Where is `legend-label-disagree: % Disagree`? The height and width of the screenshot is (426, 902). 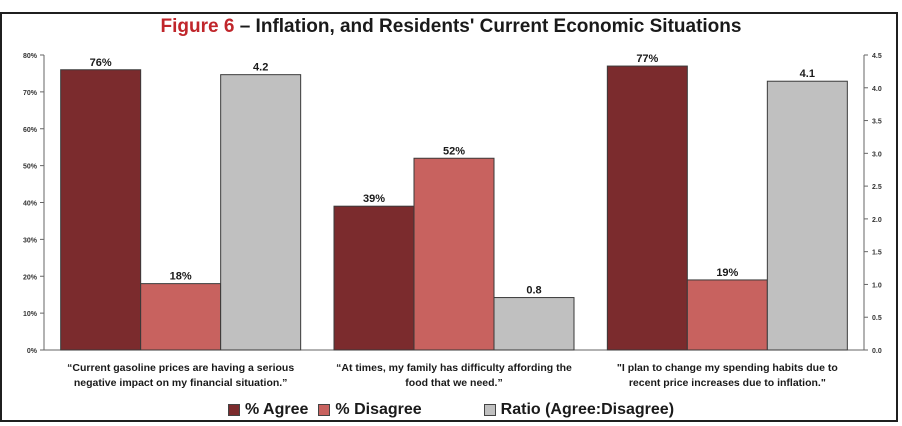
legend-label-disagree: % Disagree is located at coordinates (378, 409).